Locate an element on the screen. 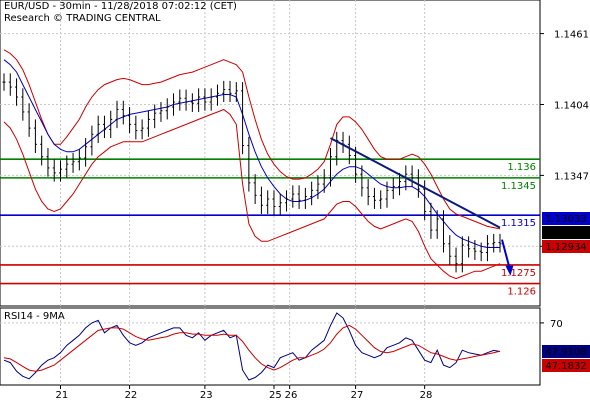  price-y-label: 1.1347 is located at coordinates (571, 176).